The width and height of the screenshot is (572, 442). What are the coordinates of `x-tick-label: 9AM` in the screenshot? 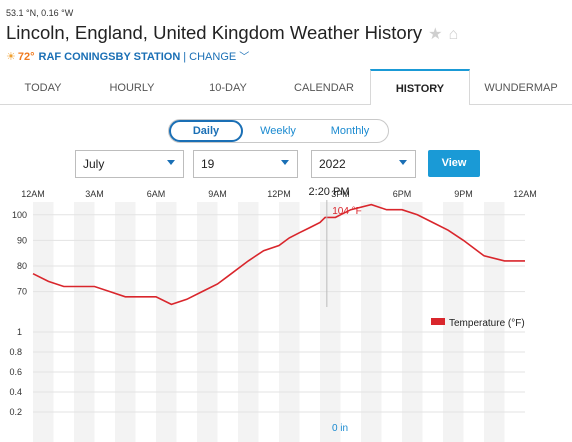 It's located at (217, 194).